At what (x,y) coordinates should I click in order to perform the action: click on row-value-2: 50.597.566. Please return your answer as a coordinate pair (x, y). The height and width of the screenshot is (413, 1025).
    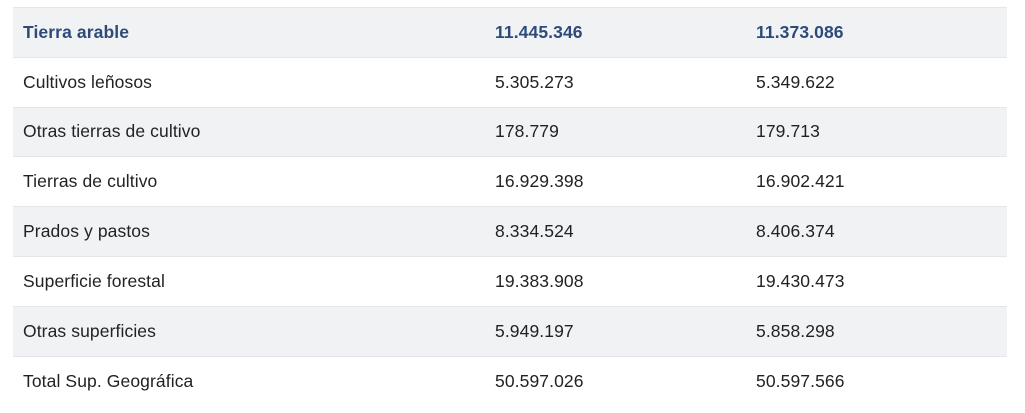
    Looking at the image, I should click on (800, 380).